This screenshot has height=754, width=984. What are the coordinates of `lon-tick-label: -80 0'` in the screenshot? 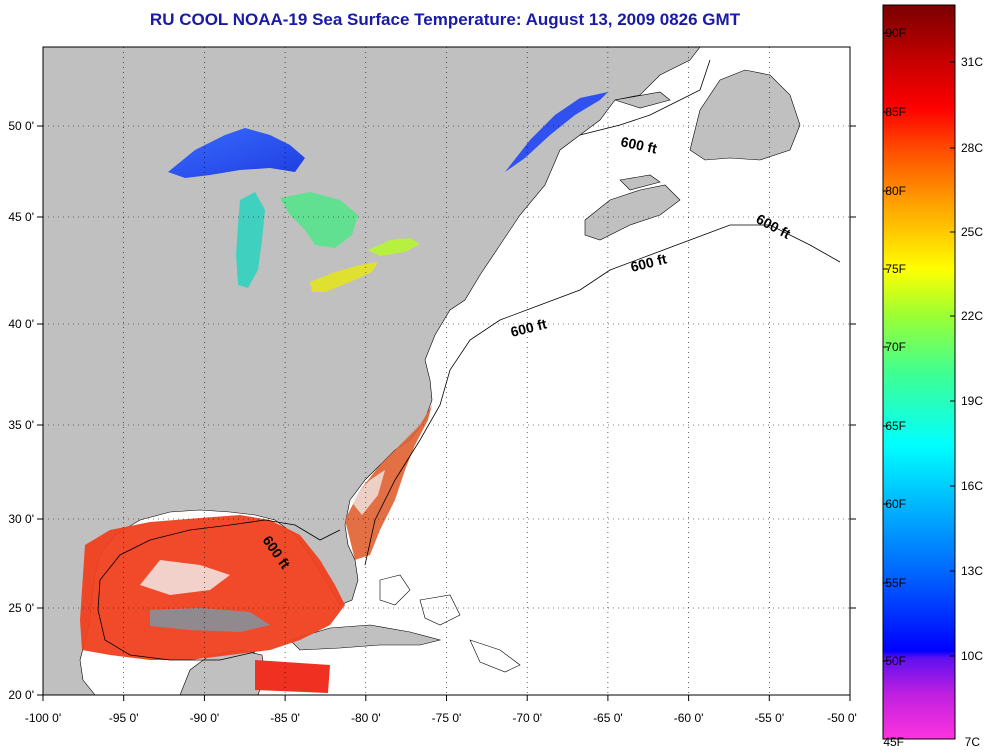 It's located at (366, 718).